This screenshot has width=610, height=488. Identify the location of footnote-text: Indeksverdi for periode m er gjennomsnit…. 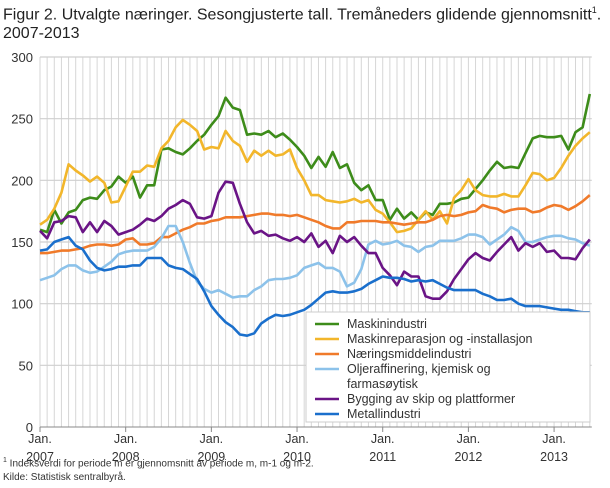
(160, 464).